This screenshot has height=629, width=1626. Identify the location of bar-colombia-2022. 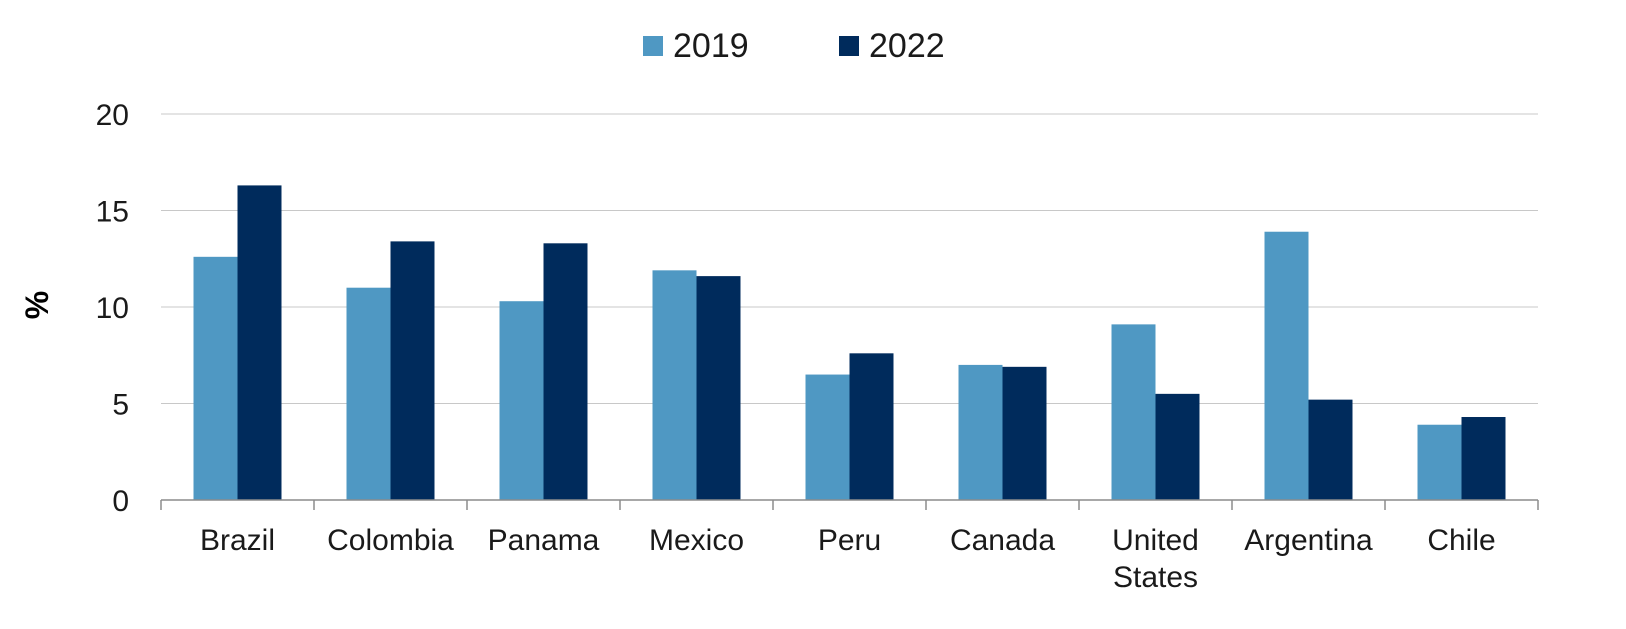
(412, 370).